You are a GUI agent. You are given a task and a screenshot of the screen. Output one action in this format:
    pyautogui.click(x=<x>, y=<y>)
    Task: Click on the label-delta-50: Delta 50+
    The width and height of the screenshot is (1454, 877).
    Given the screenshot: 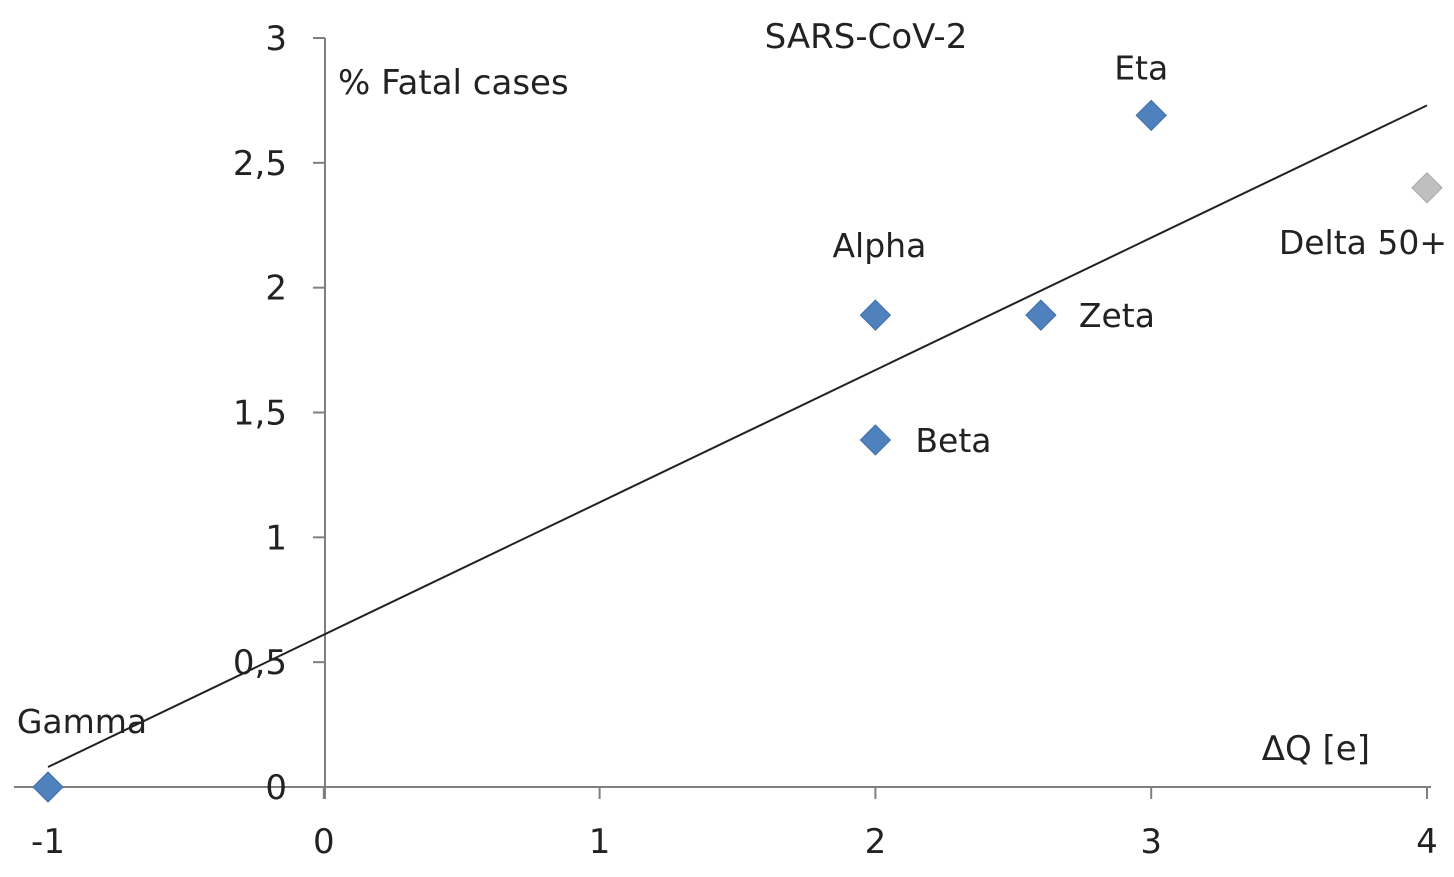 What is the action you would take?
    pyautogui.click(x=1363, y=242)
    